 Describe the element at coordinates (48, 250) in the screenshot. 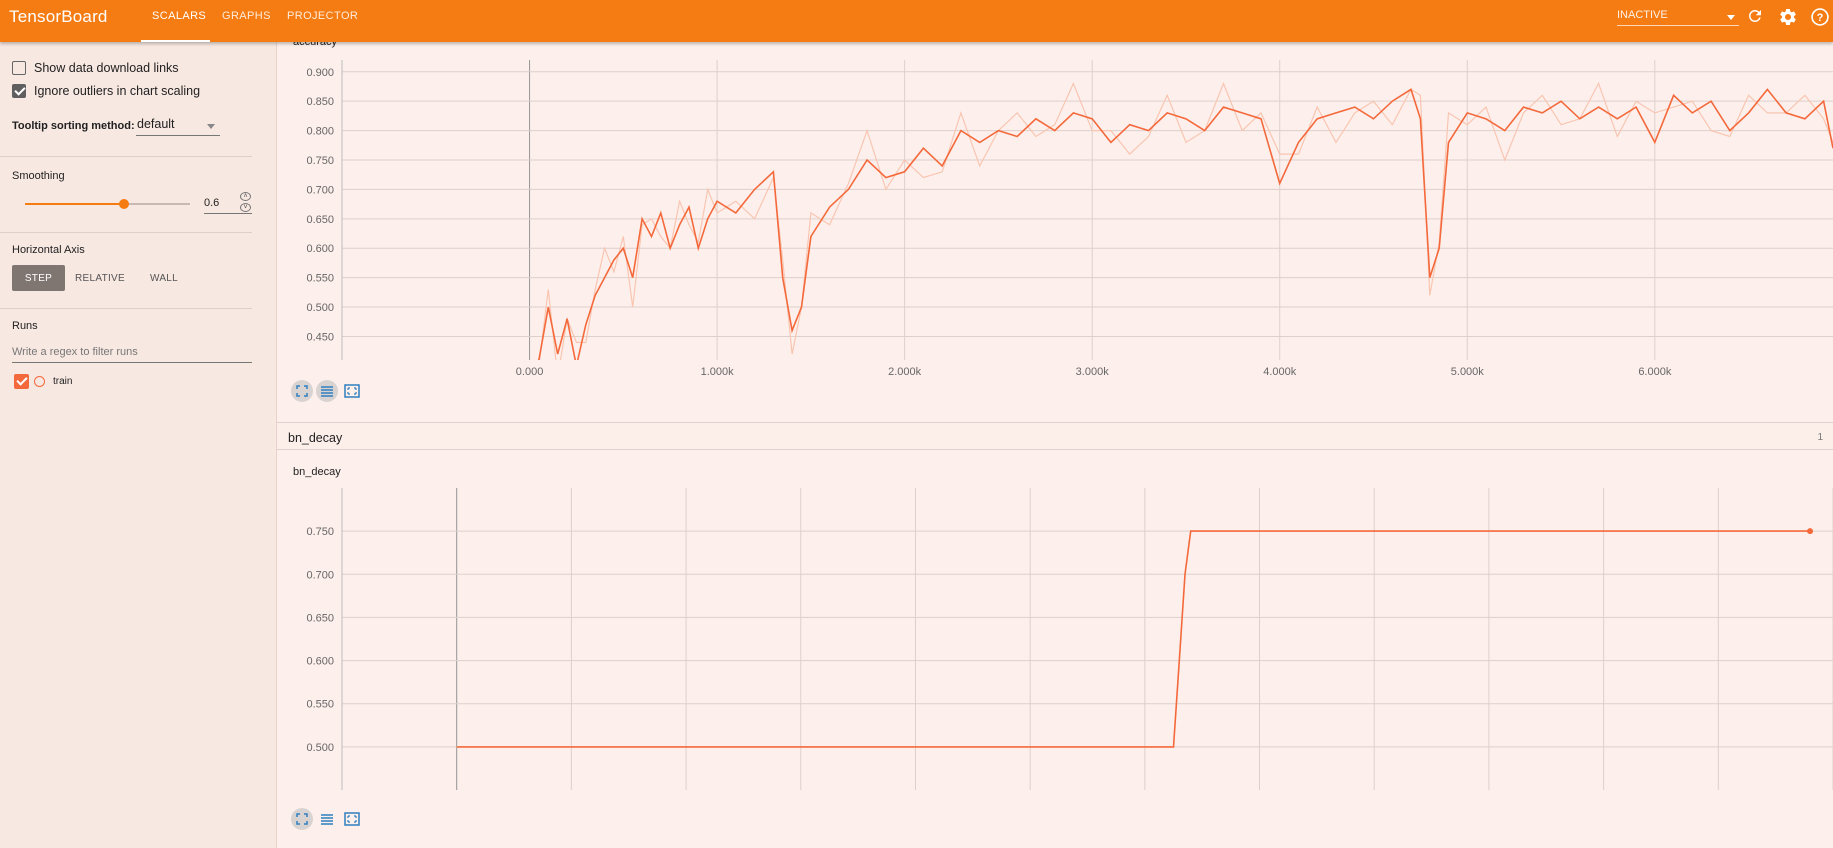

I see `horizontal-axis-label: Horizontal Axis` at that location.